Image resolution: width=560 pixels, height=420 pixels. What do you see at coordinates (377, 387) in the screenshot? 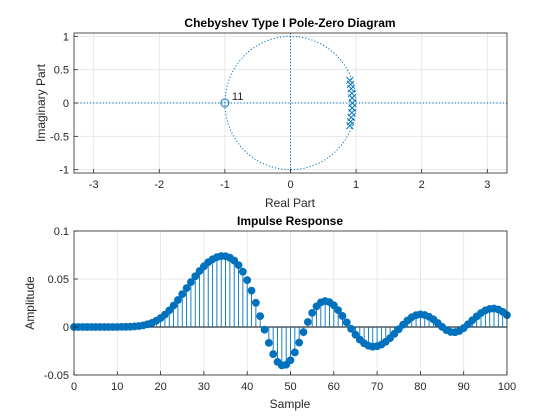
I see `impulse-xtick-label: 70` at bounding box center [377, 387].